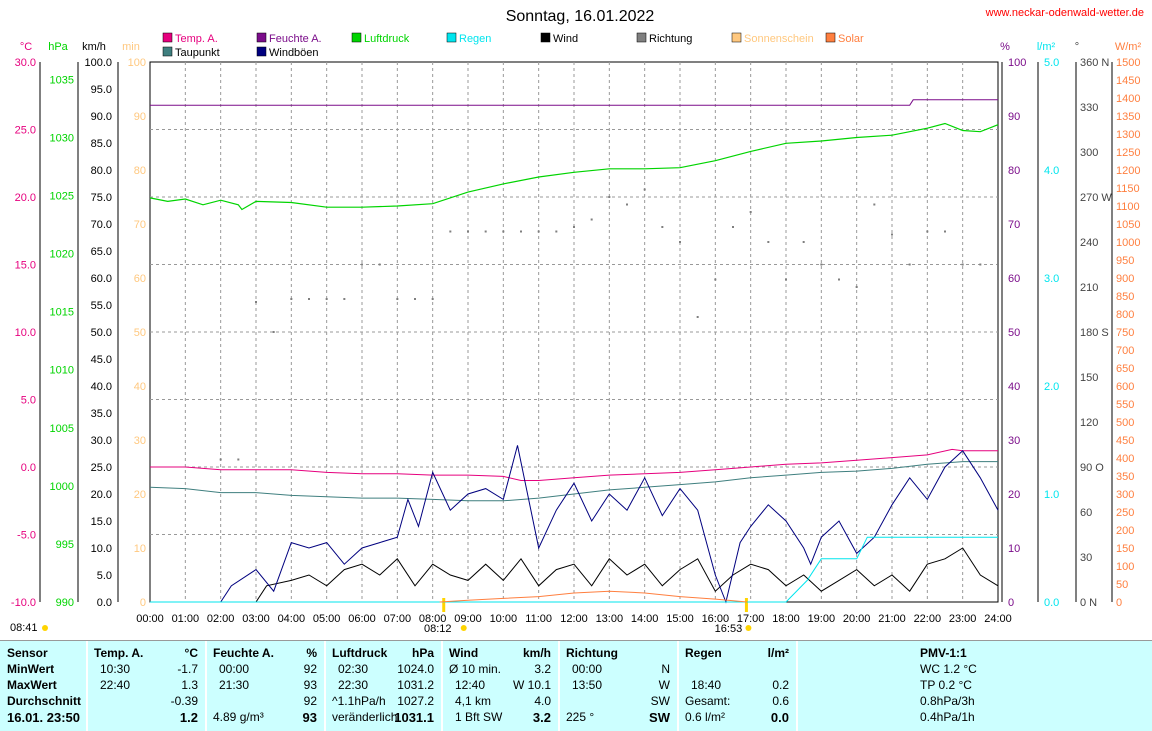 The width and height of the screenshot is (1152, 731). I want to click on stats-temp-max: 1.3, so click(189, 685).